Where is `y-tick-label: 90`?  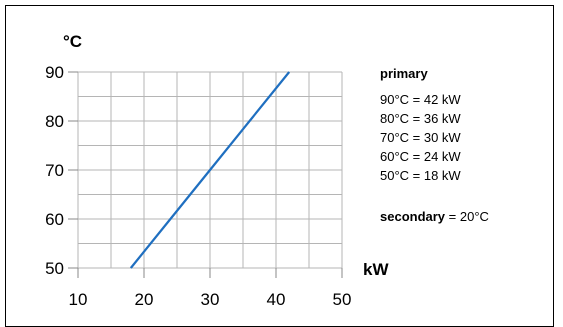 y-tick-label: 90 is located at coordinates (54, 72).